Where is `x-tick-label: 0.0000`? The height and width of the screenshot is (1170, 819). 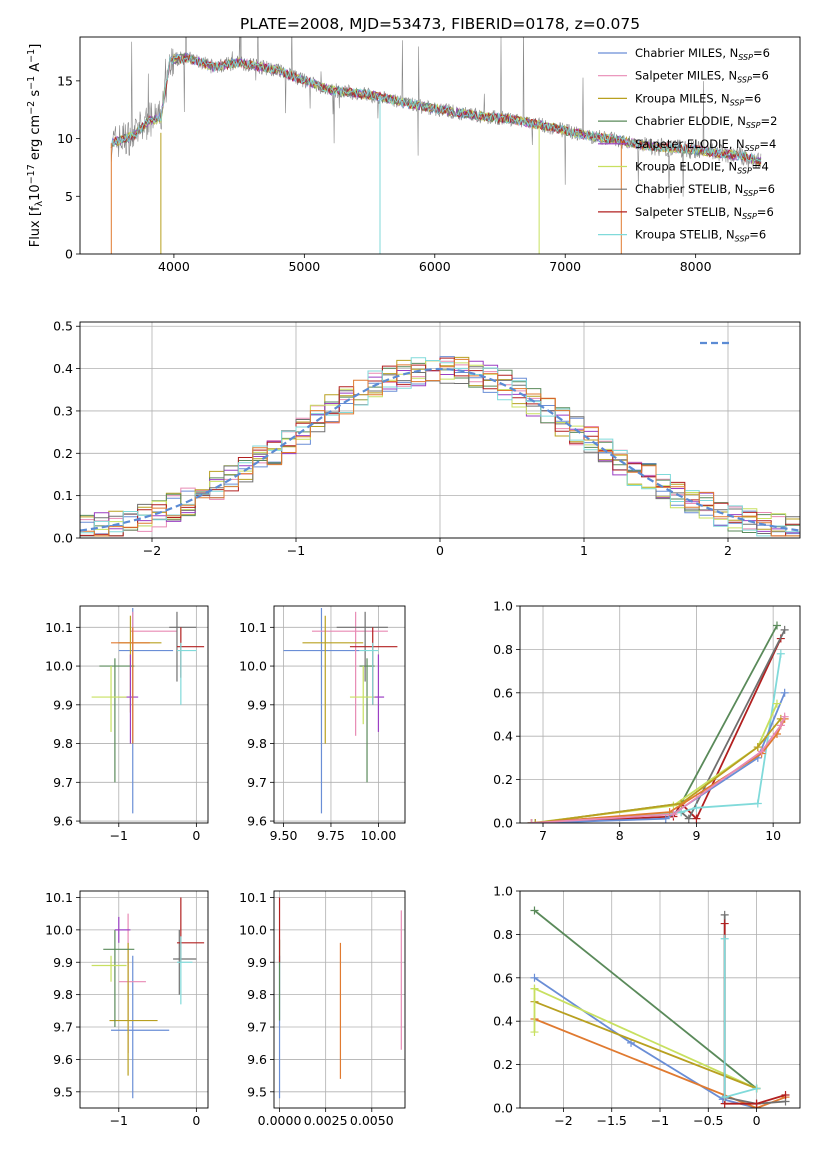
x-tick-label: 0.0000 is located at coordinates (280, 1120).